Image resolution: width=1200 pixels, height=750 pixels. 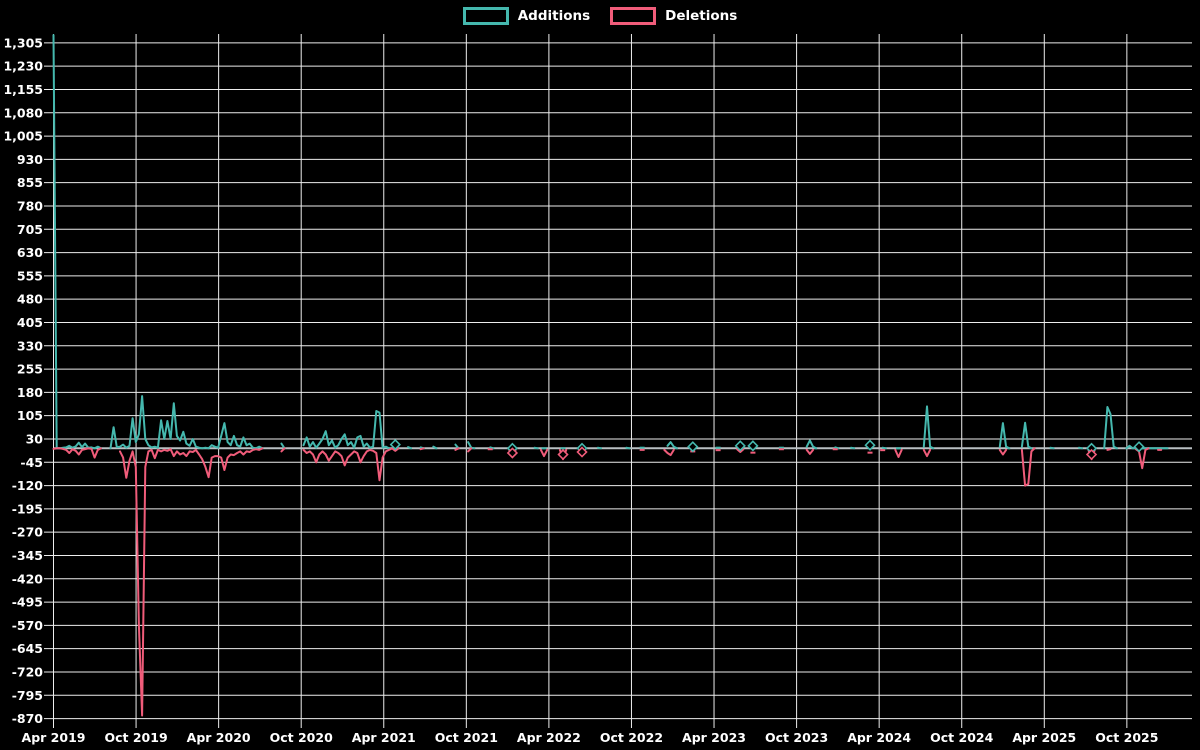 What do you see at coordinates (28, 671) in the screenshot?
I see `y-axis-tick-label: -720` at bounding box center [28, 671].